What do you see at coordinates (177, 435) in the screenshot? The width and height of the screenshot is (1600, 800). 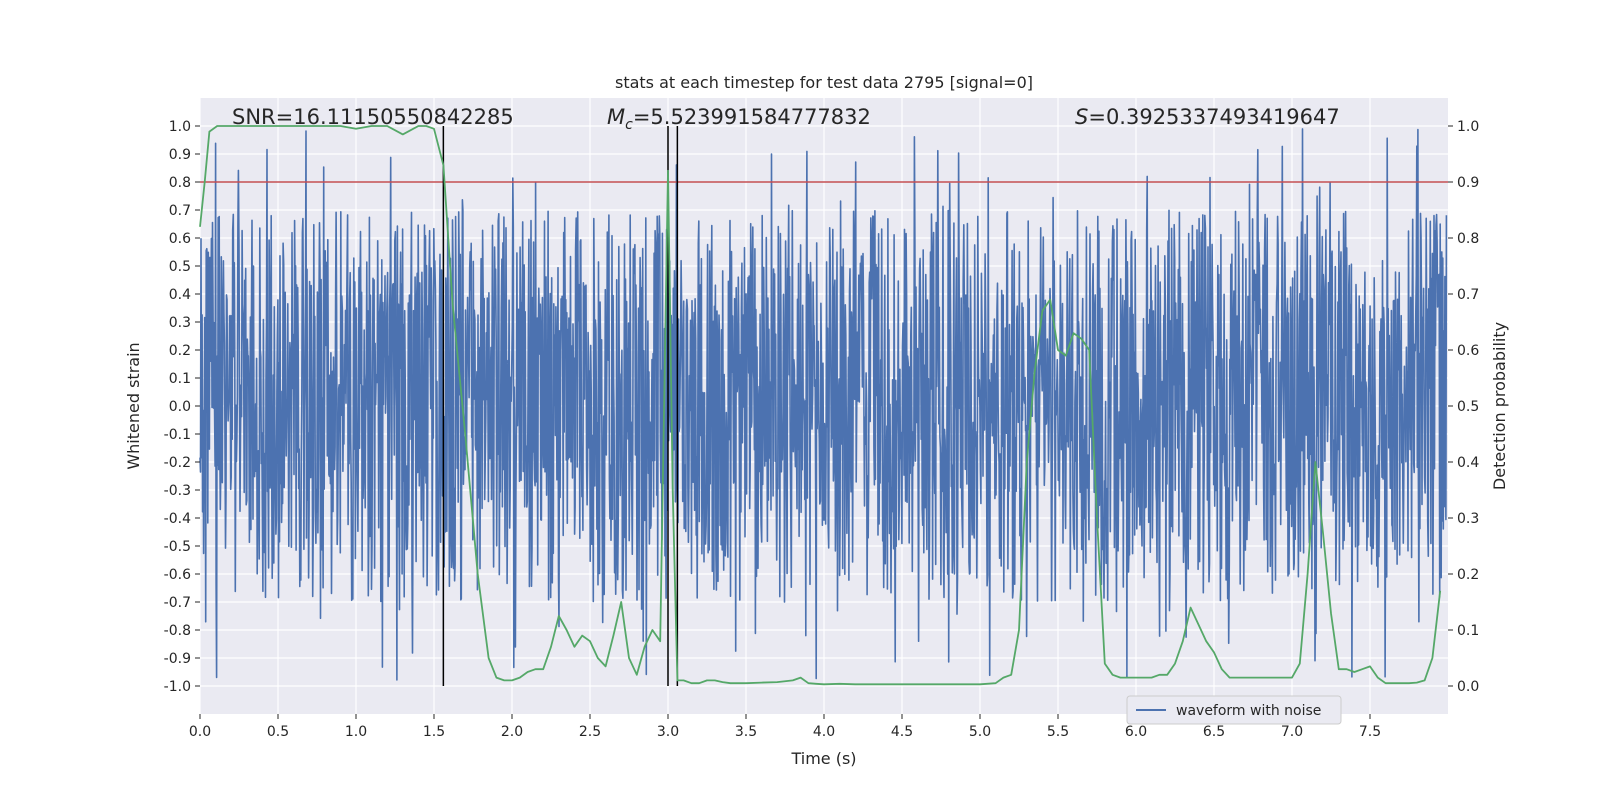 I see `y-left-tick-label: -0.1` at bounding box center [177, 435].